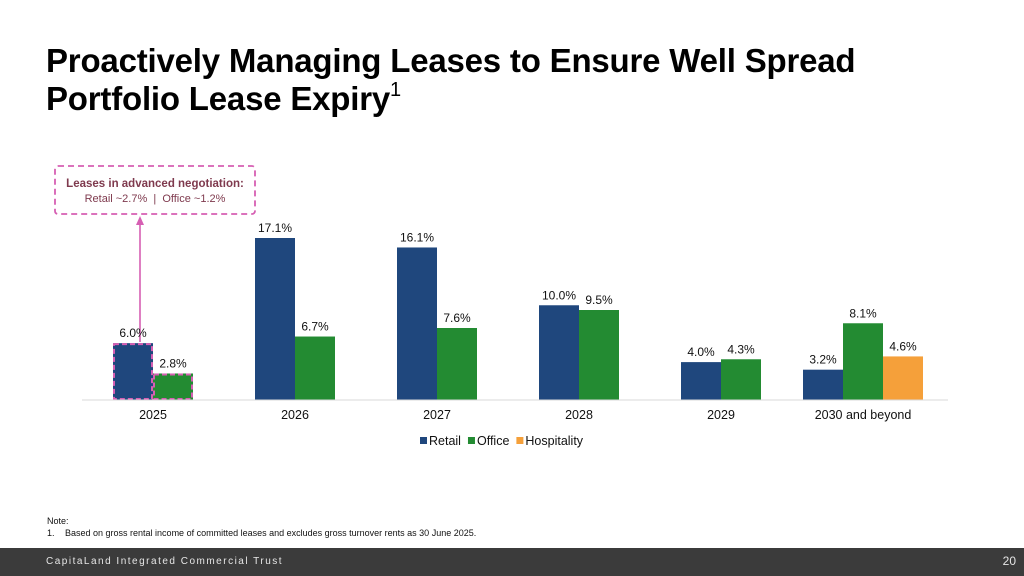  Describe the element at coordinates (559, 352) in the screenshot. I see `bar-retail-2028` at that location.